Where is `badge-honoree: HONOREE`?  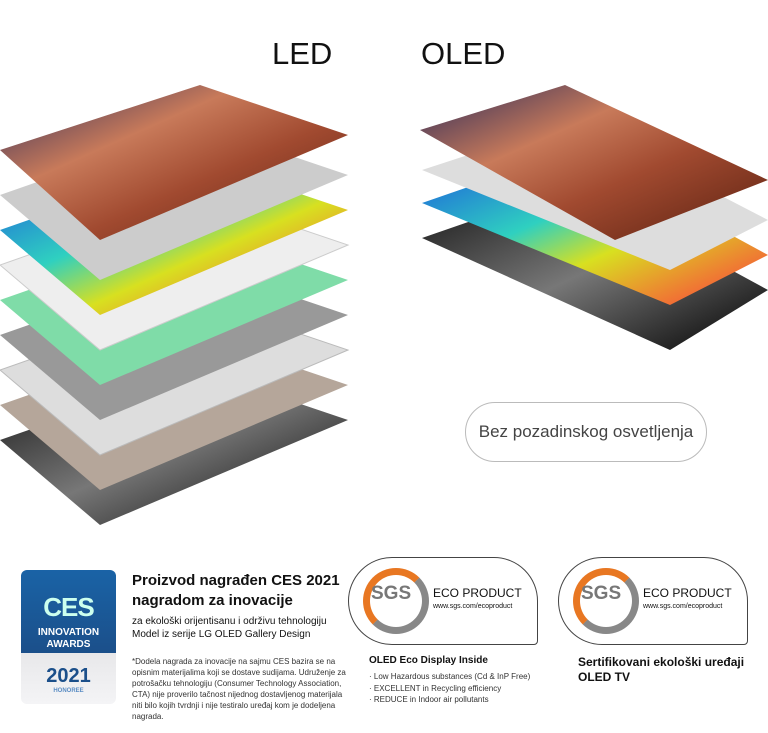
badge-honoree: HONOREE is located at coordinates (68, 691).